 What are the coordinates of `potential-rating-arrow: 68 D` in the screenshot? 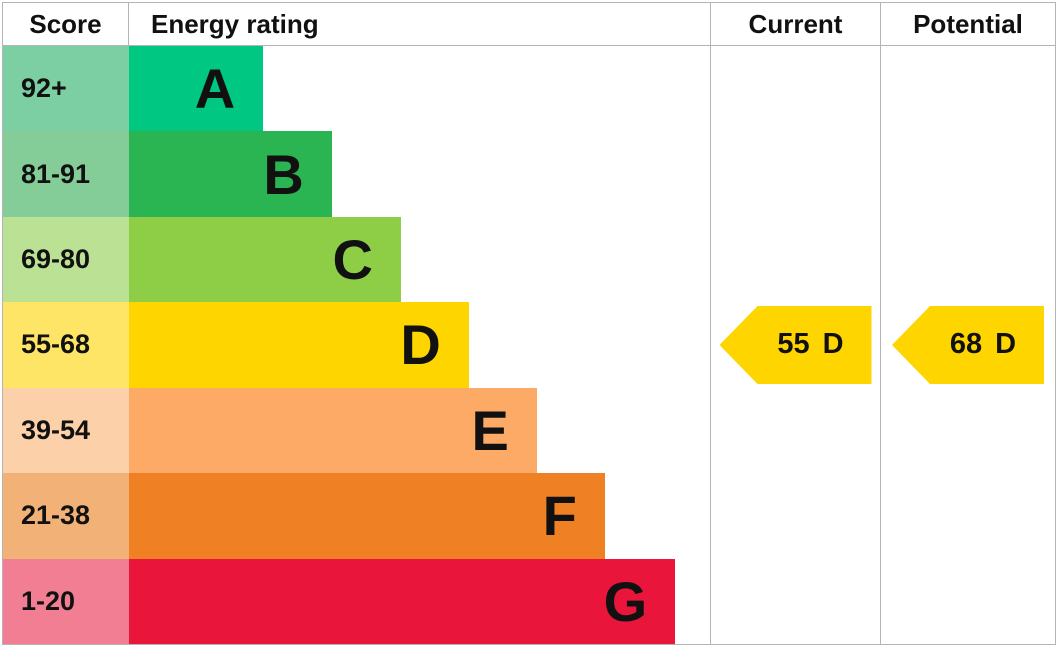 It's located at (968, 344).